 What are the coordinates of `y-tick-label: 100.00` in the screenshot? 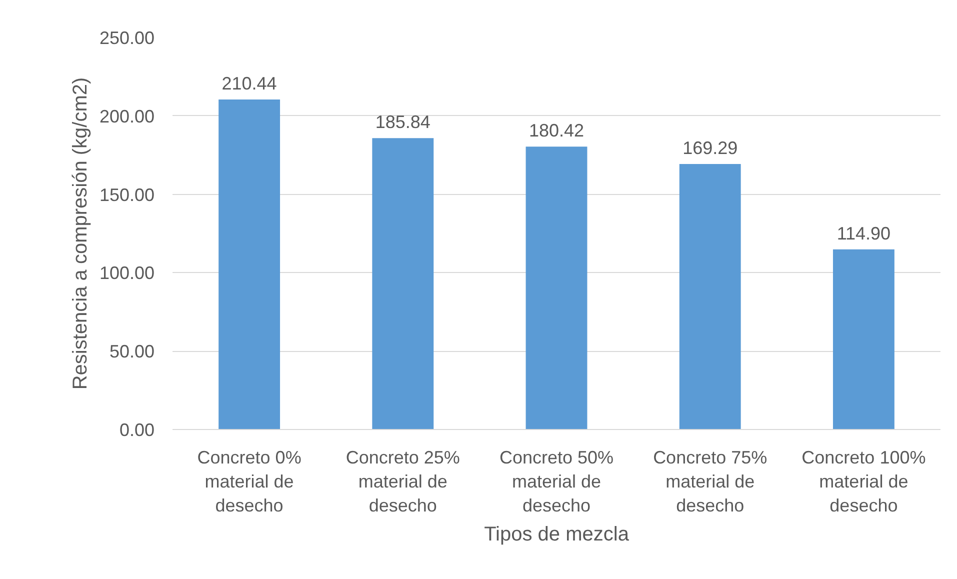 It's located at (127, 273).